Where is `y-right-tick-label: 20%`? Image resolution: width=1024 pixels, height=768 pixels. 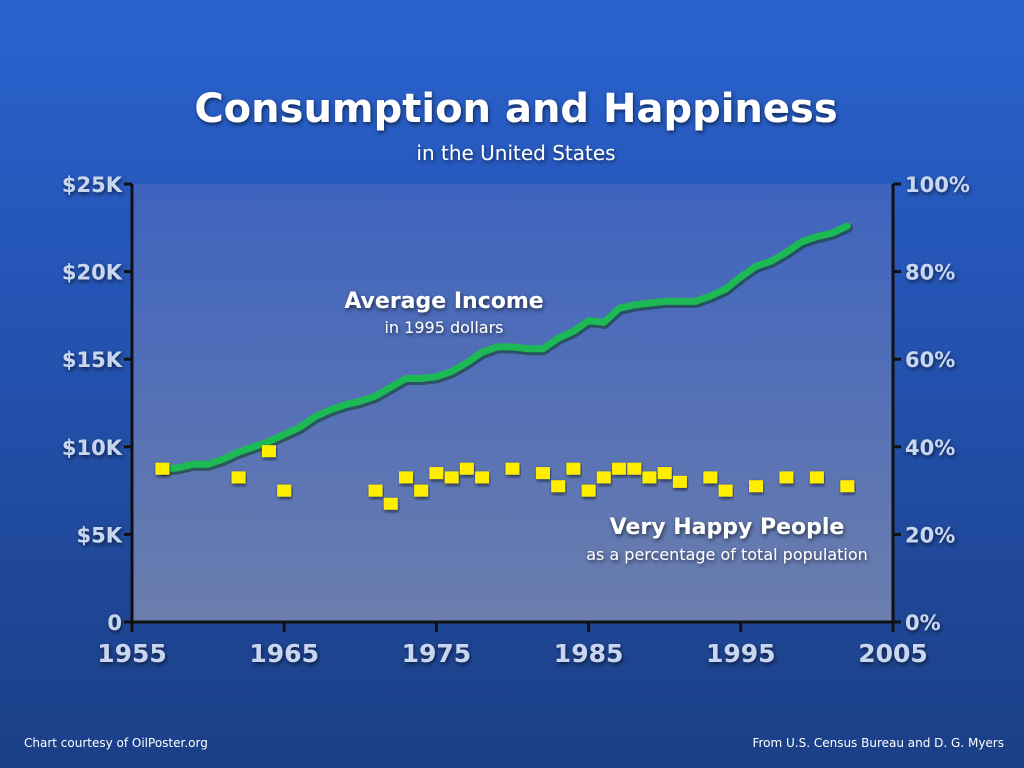
y-right-tick-label: 20% is located at coordinates (930, 535).